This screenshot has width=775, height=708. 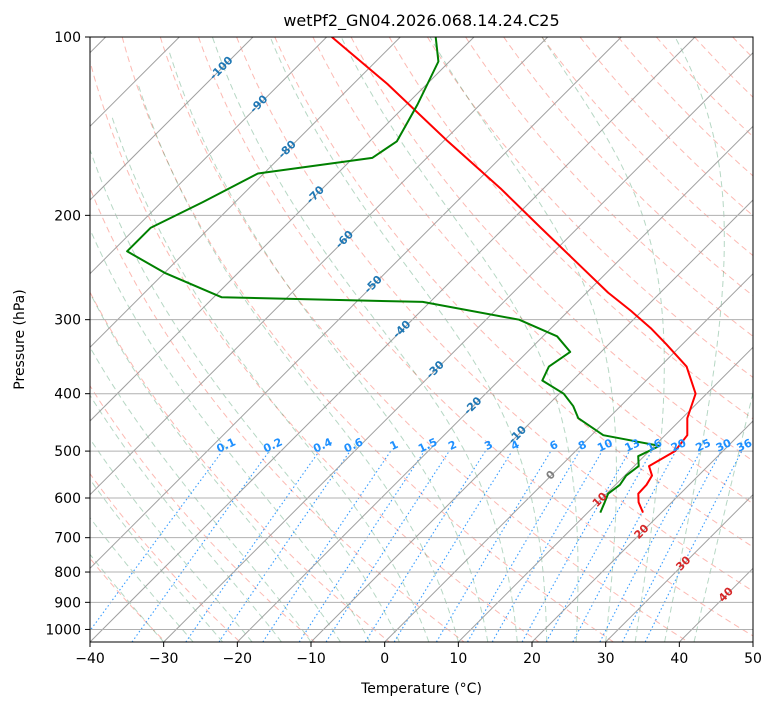 What do you see at coordinates (679, 445) in the screenshot?
I see `mixing-ratio-label: 20` at bounding box center [679, 445].